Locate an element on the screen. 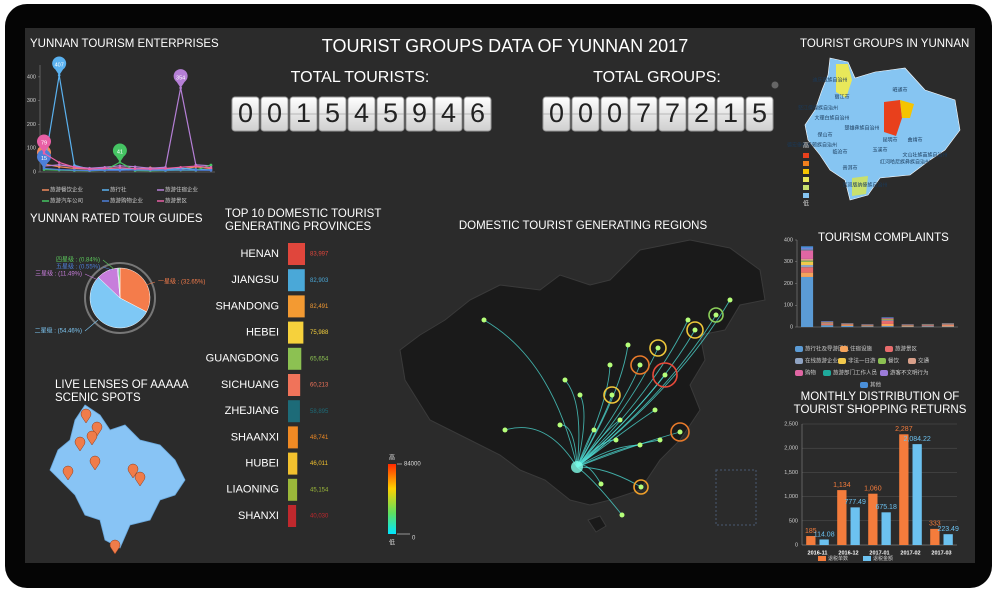 The image size is (997, 606). bar-value-label: 46,011 is located at coordinates (319, 464).